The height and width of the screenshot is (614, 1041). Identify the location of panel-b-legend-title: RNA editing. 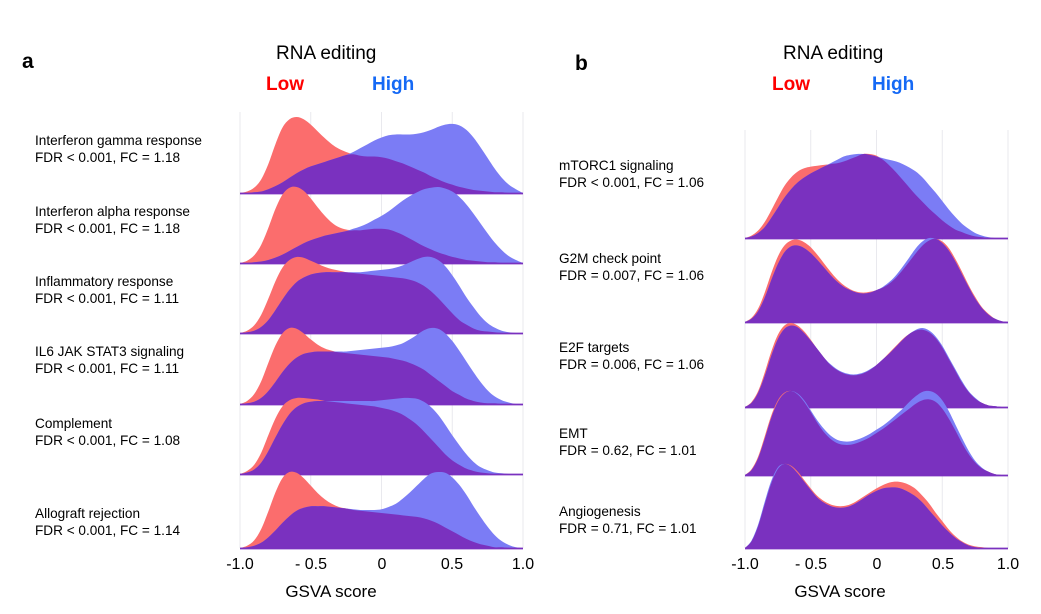
(833, 53).